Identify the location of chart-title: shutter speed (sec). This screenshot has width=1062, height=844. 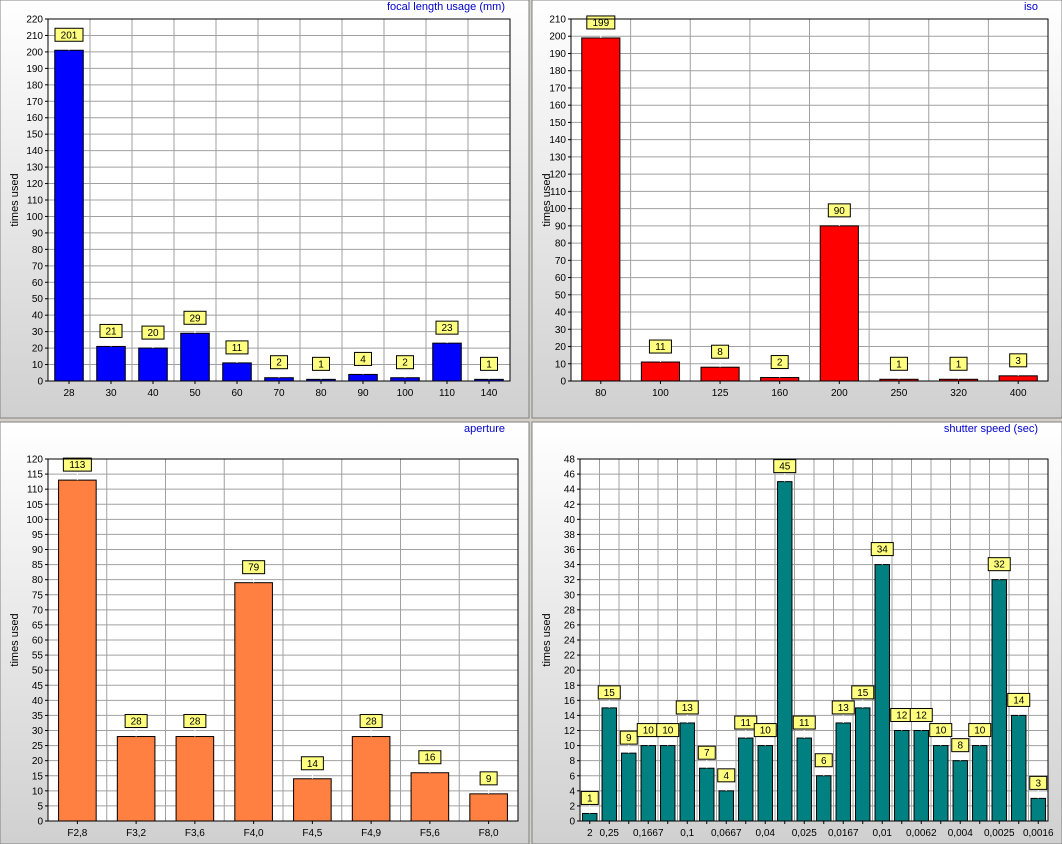
(991, 429).